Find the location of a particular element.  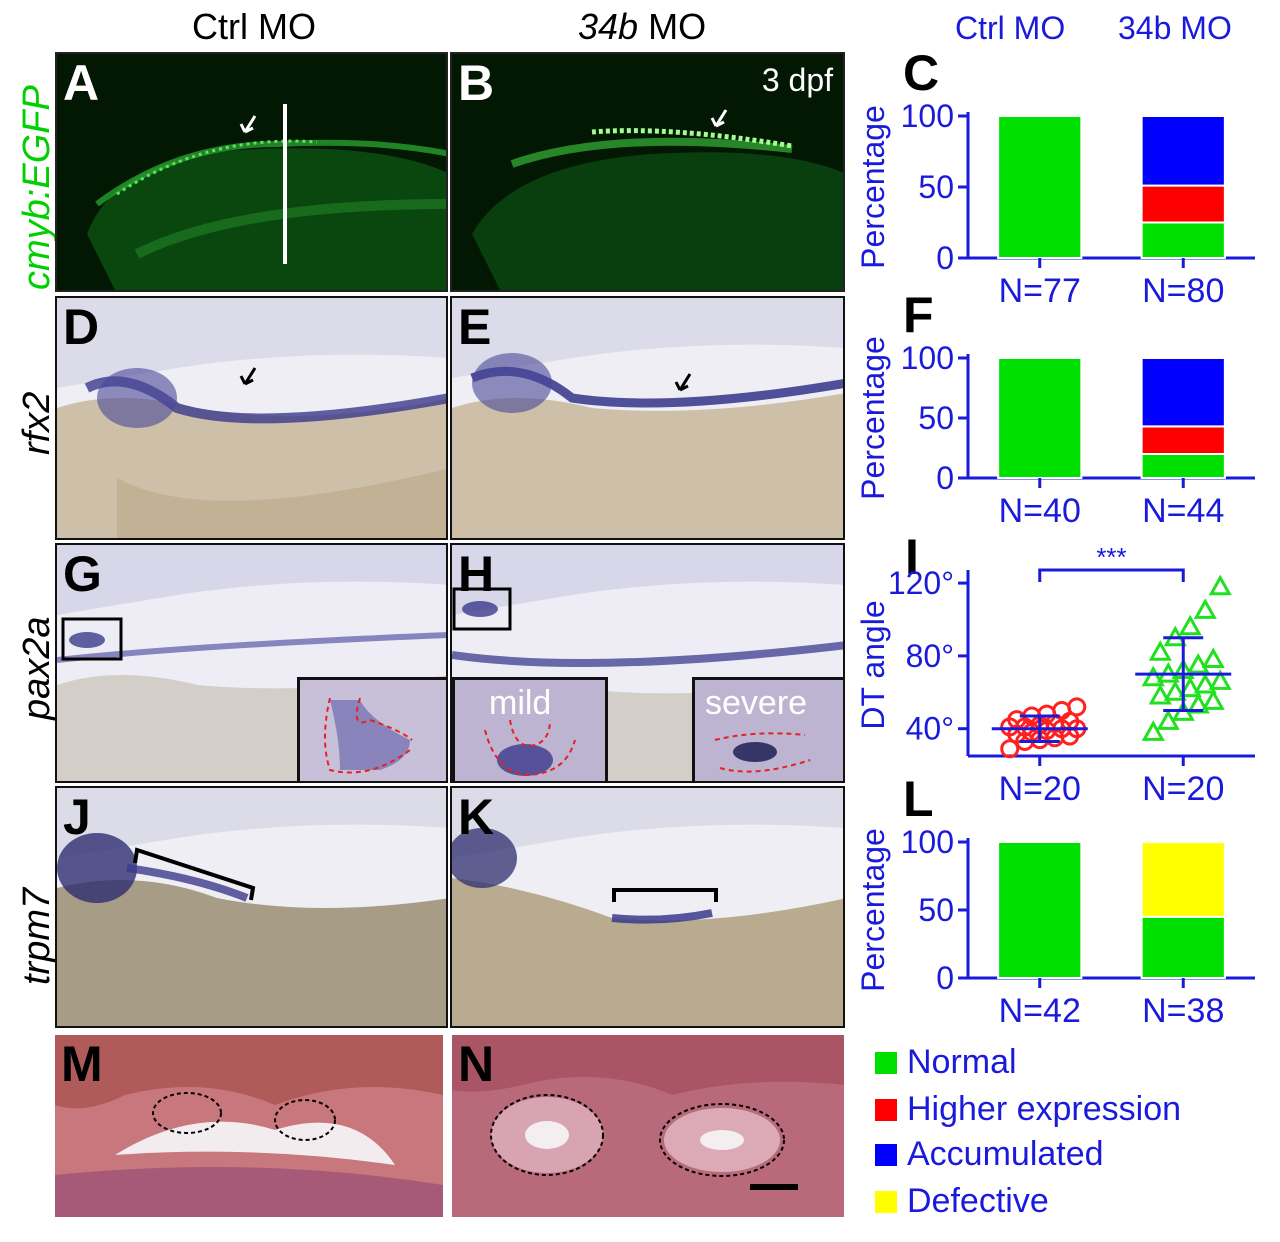

gene-name-34b: 34b is located at coordinates (608, 26).